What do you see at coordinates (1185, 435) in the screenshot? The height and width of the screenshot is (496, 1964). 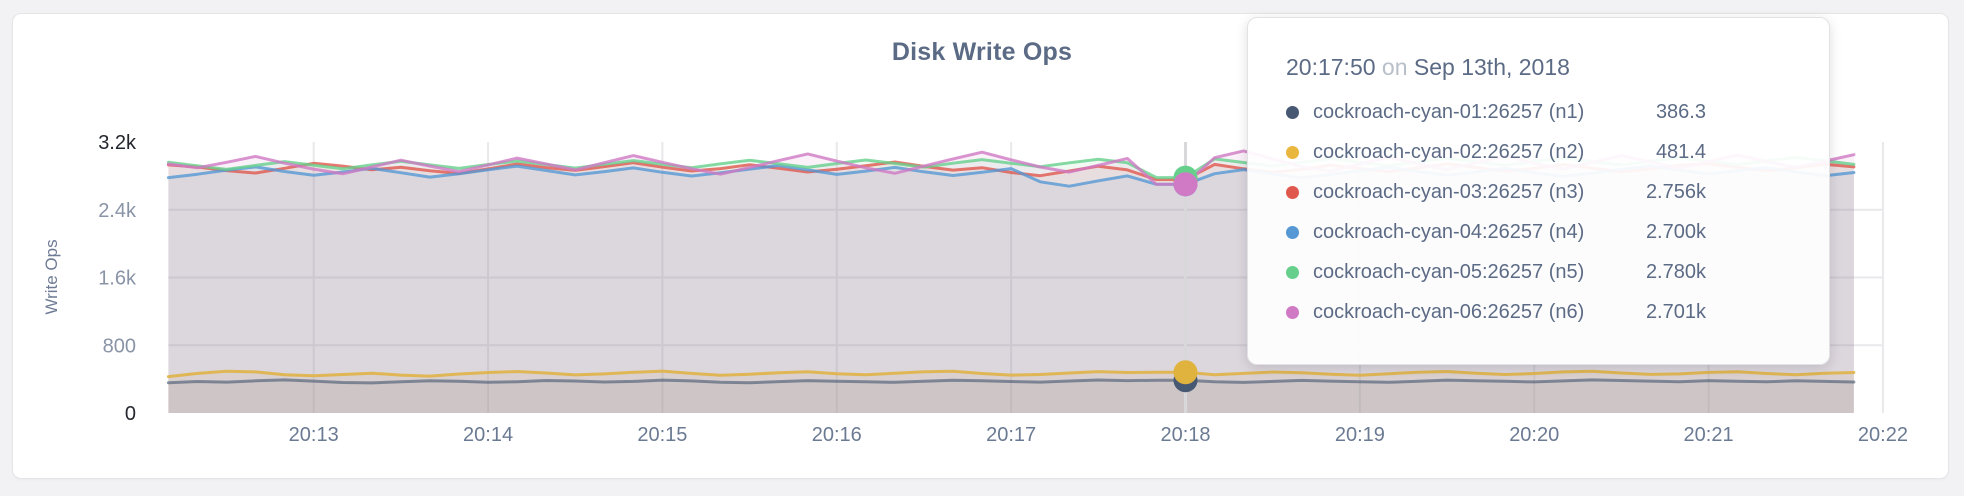 I see `x-tick-label: 20:18` at bounding box center [1185, 435].